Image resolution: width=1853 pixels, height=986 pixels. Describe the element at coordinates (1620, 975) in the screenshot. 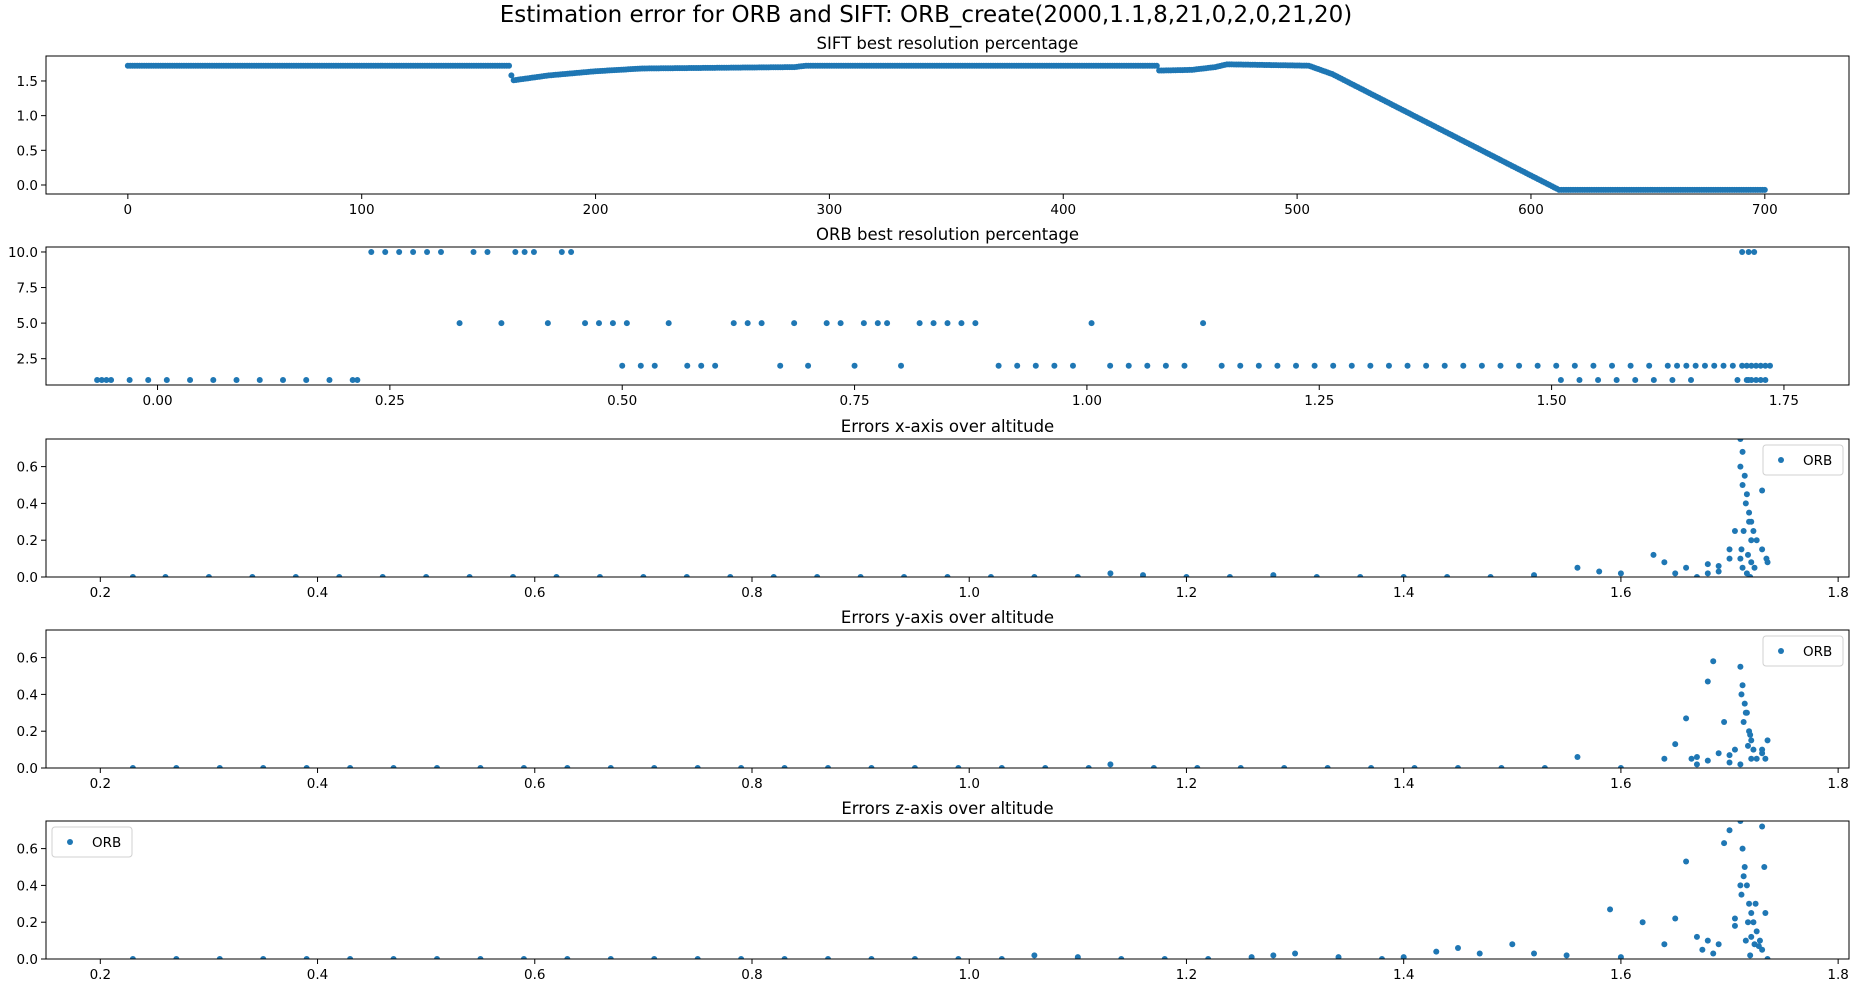

I see `x-tick-label: 1.6` at that location.